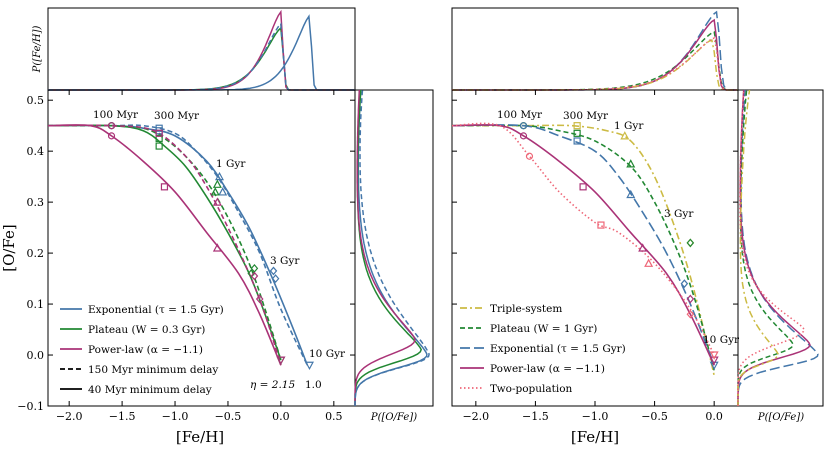  I want to click on right-xtick-label: −2.0, so click(475, 416).